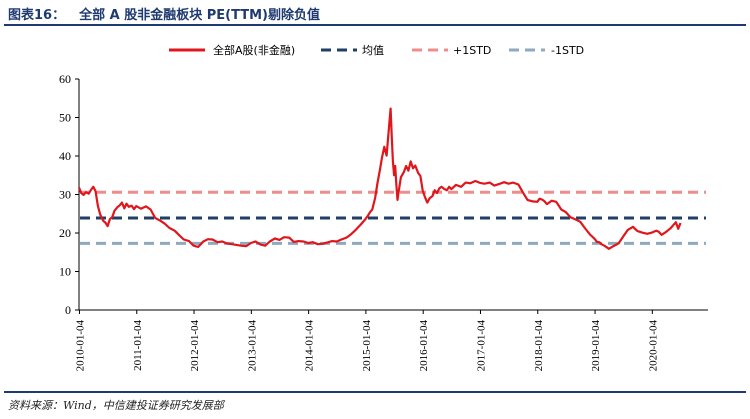 The height and width of the screenshot is (419, 750). What do you see at coordinates (65, 118) in the screenshot?
I see `y-tick-label: 50` at bounding box center [65, 118].